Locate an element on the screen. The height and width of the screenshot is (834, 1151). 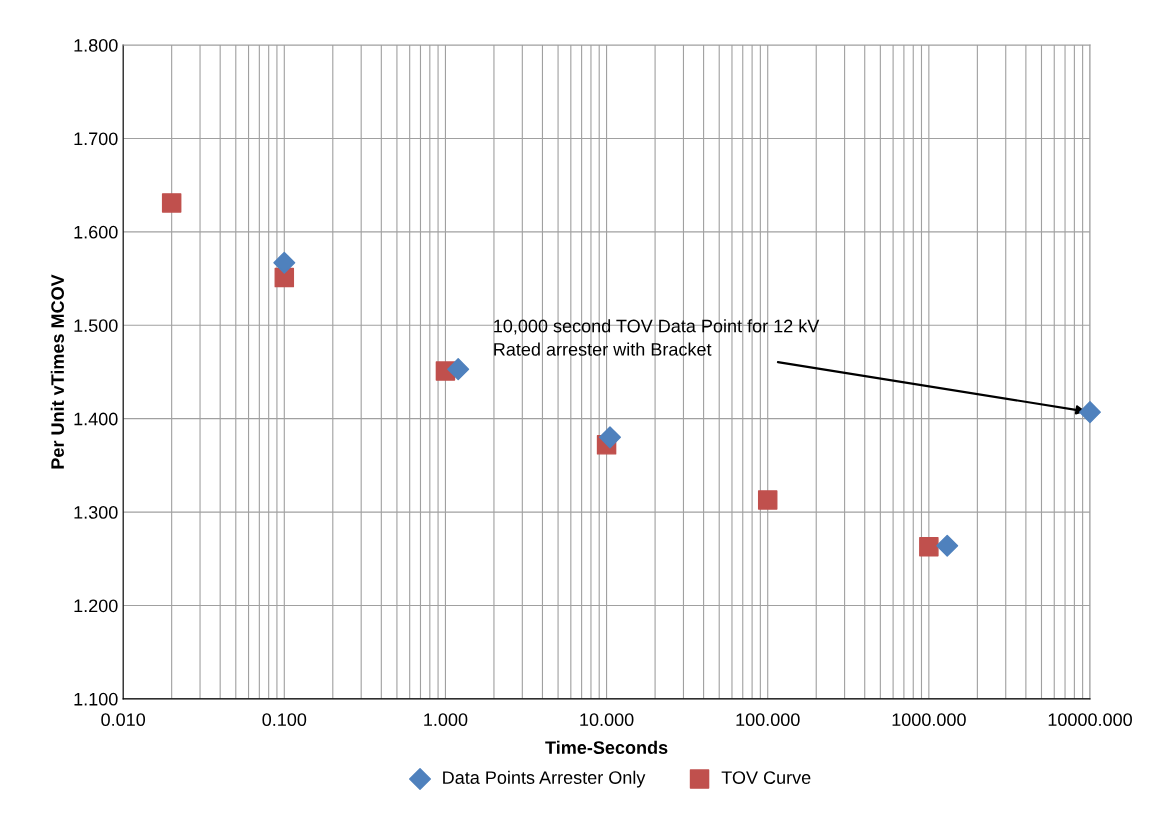
y-tick-label: 1.800 is located at coordinates (96, 45).